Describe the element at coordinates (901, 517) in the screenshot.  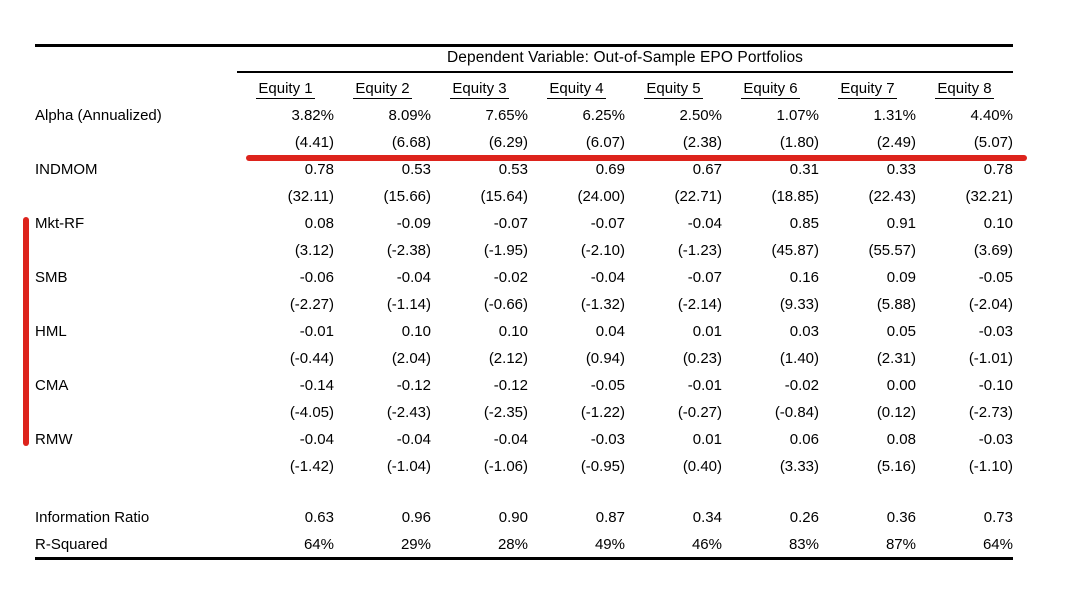
I see `value-cell: 0.36` at that location.